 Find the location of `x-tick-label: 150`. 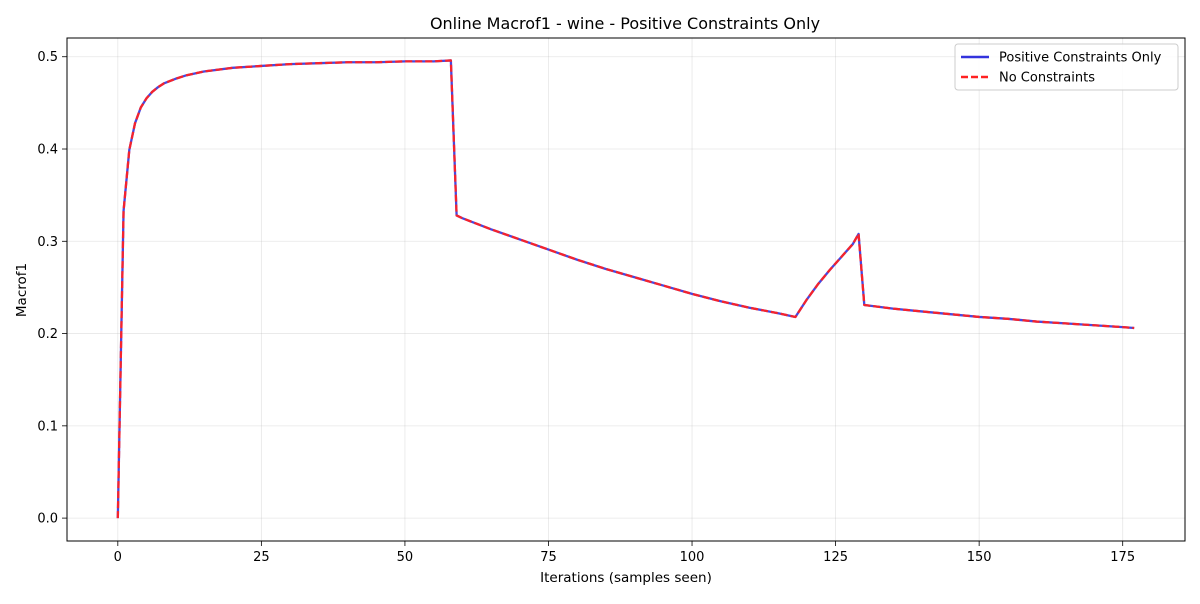

x-tick-label: 150 is located at coordinates (979, 557).